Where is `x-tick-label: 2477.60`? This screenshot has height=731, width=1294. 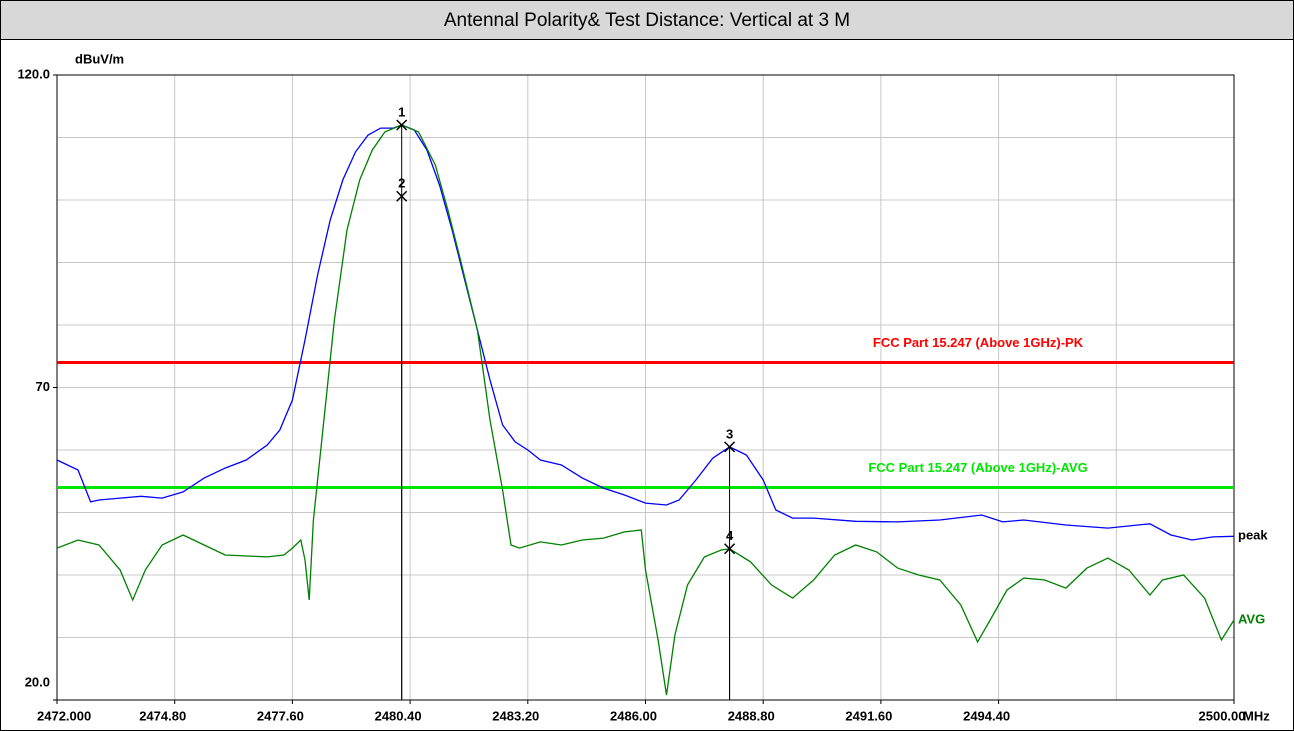 x-tick-label: 2477.60 is located at coordinates (280, 715).